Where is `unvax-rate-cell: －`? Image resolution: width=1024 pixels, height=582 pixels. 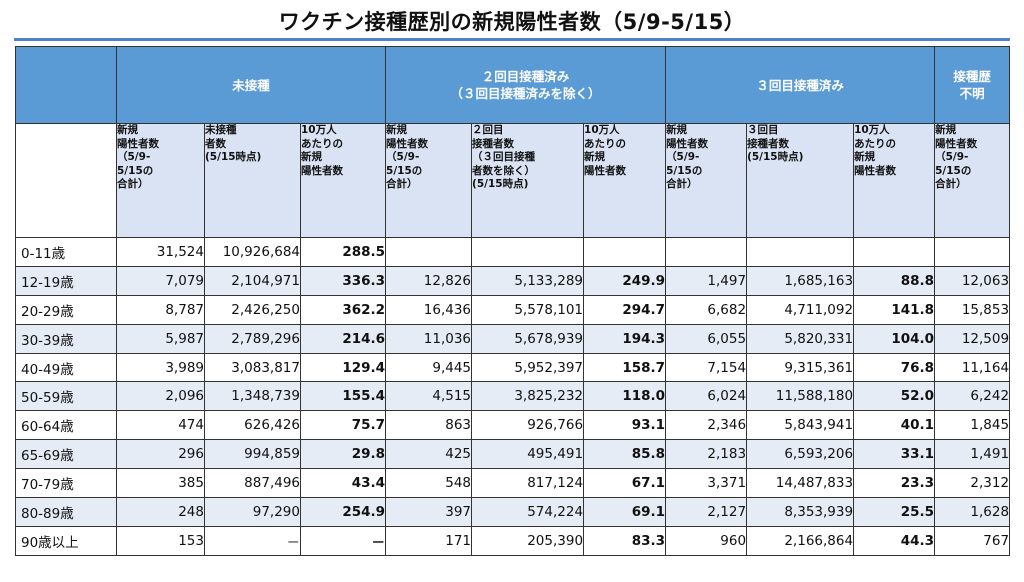 unvax-rate-cell: － is located at coordinates (343, 540).